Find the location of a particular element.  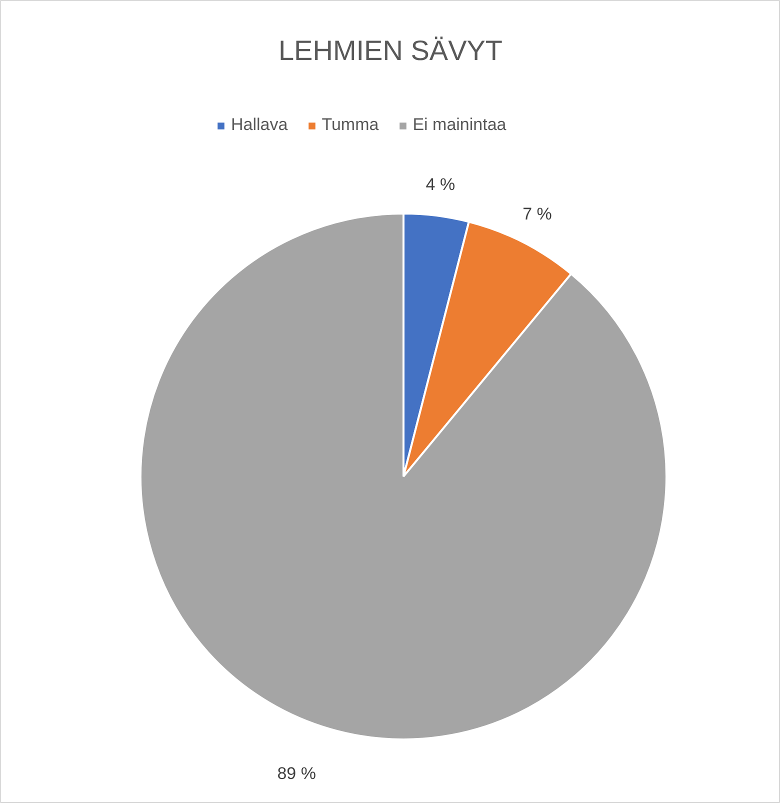

legend-label: Hallava is located at coordinates (259, 125).